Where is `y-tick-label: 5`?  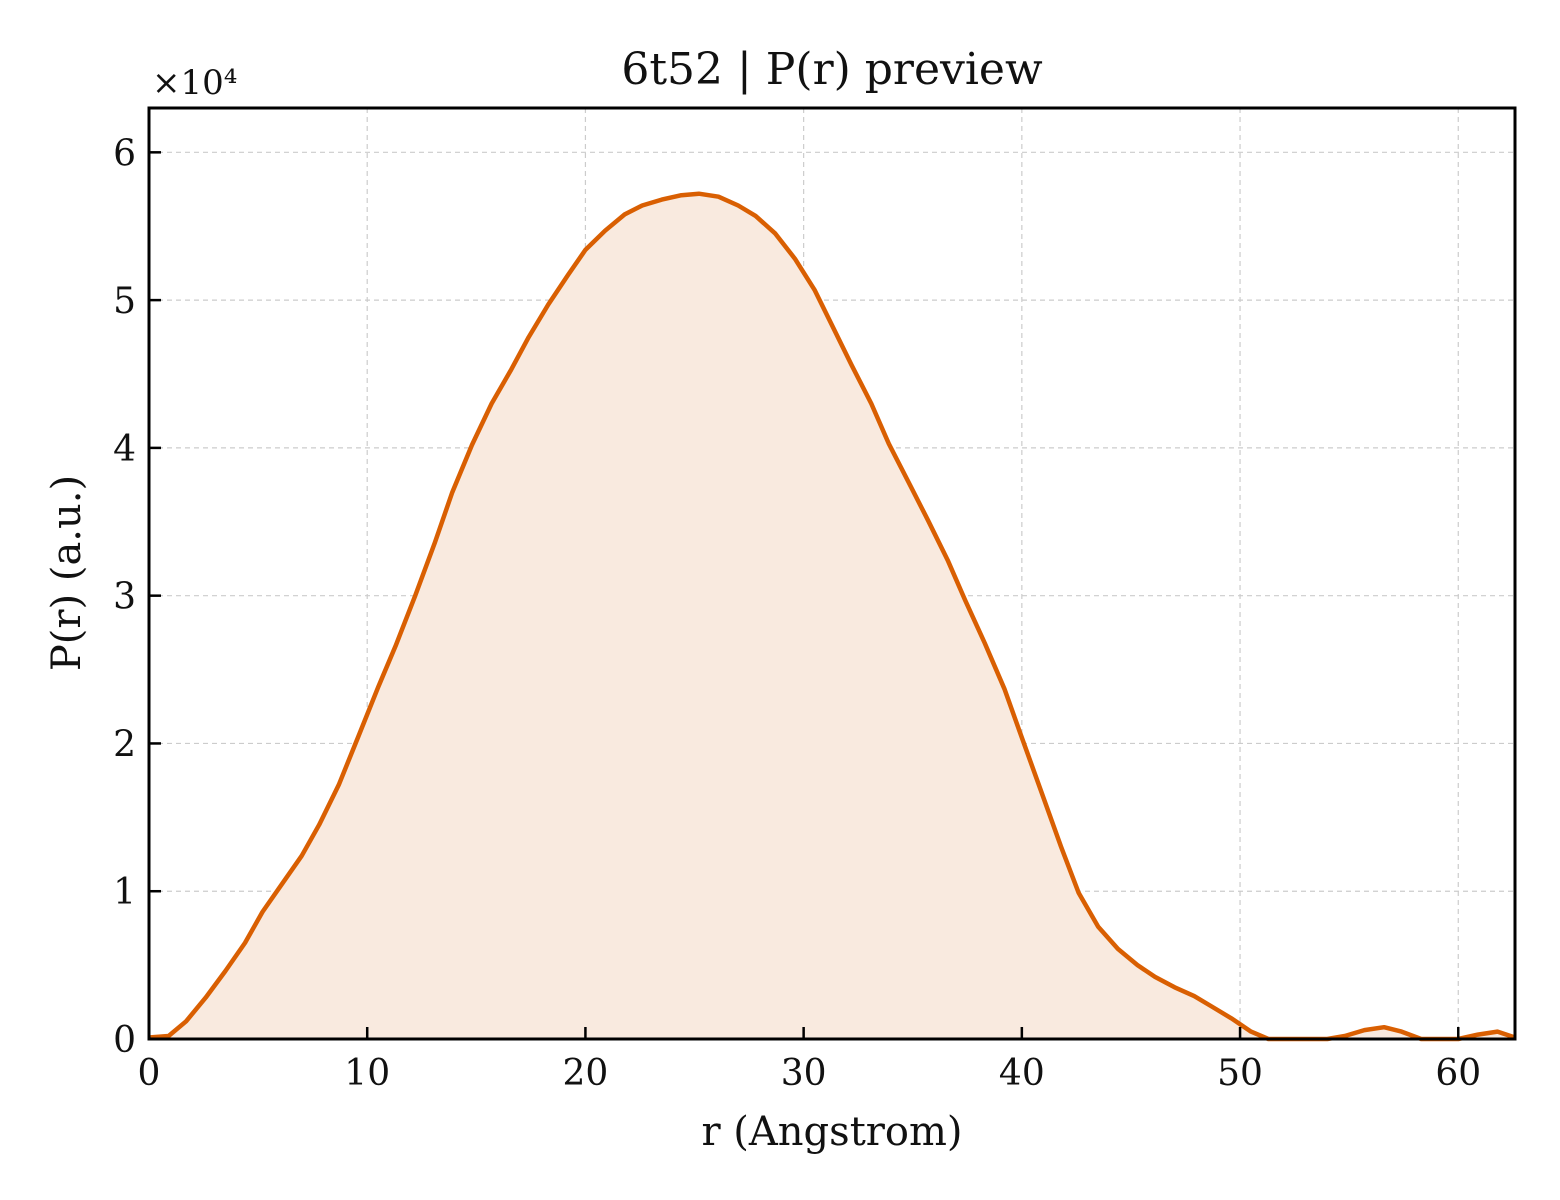 y-tick-label: 5 is located at coordinates (124, 301).